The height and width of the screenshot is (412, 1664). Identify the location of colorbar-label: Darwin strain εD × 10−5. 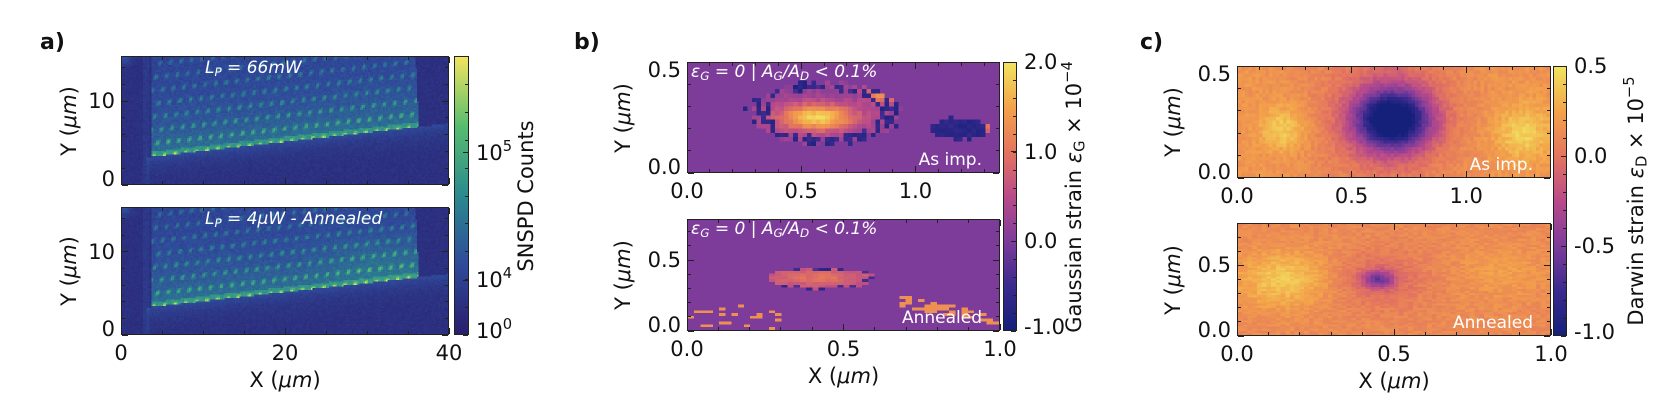
(1636, 201).